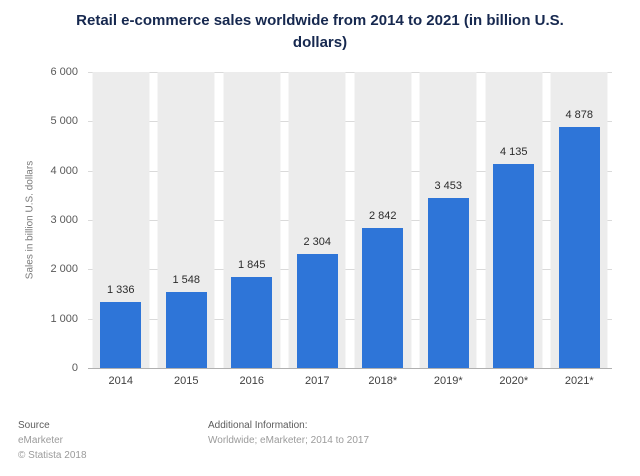 This screenshot has width=640, height=476. I want to click on copyright-notice: © Statista 2018, so click(52, 455).